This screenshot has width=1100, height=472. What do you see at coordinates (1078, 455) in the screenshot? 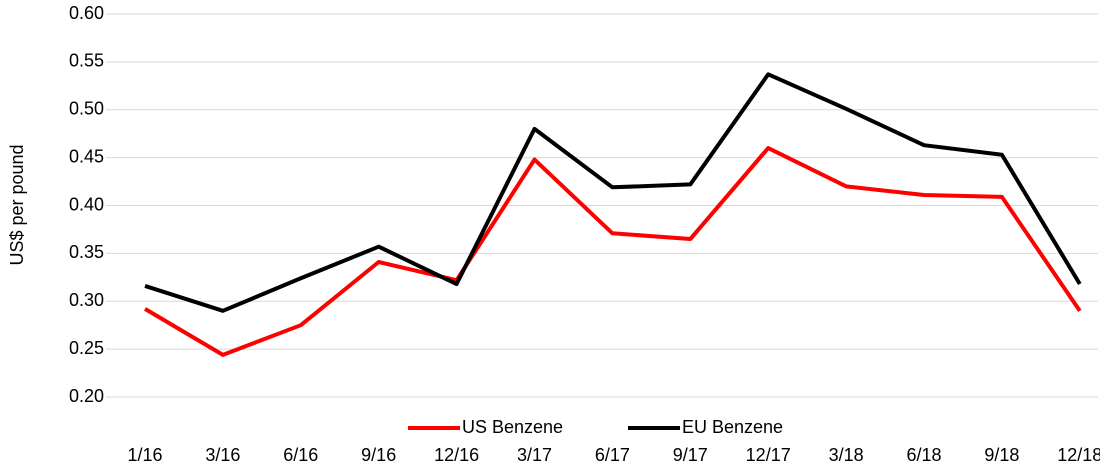
I see `x-tick-label: 12/18` at bounding box center [1078, 455].